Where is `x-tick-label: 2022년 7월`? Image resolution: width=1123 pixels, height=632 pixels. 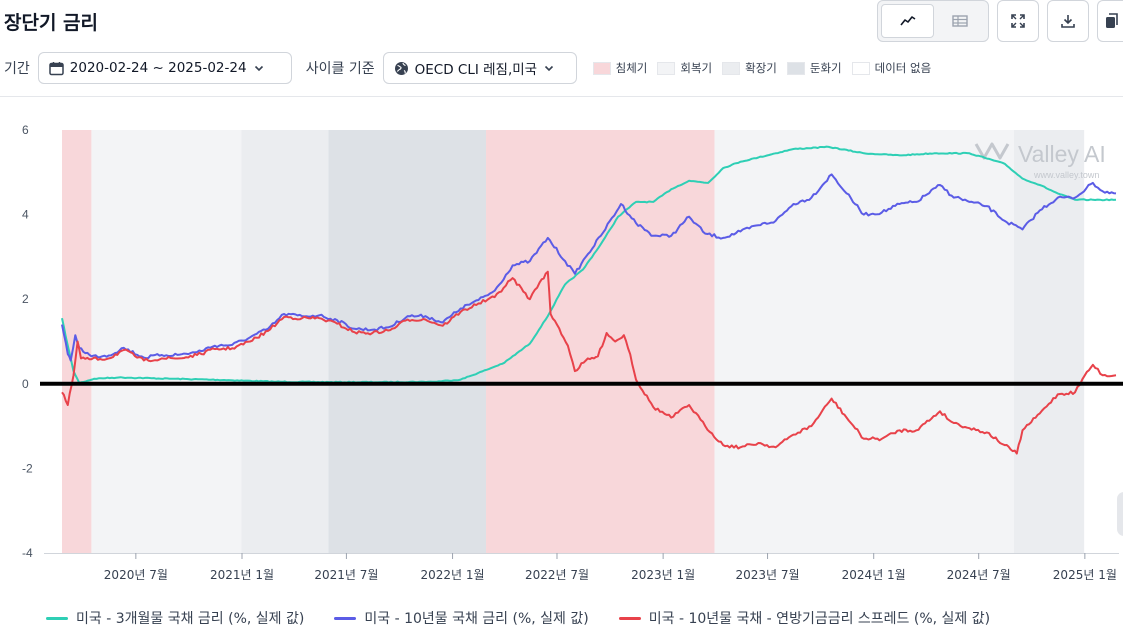 x-tick-label: 2022년 7월 is located at coordinates (557, 575).